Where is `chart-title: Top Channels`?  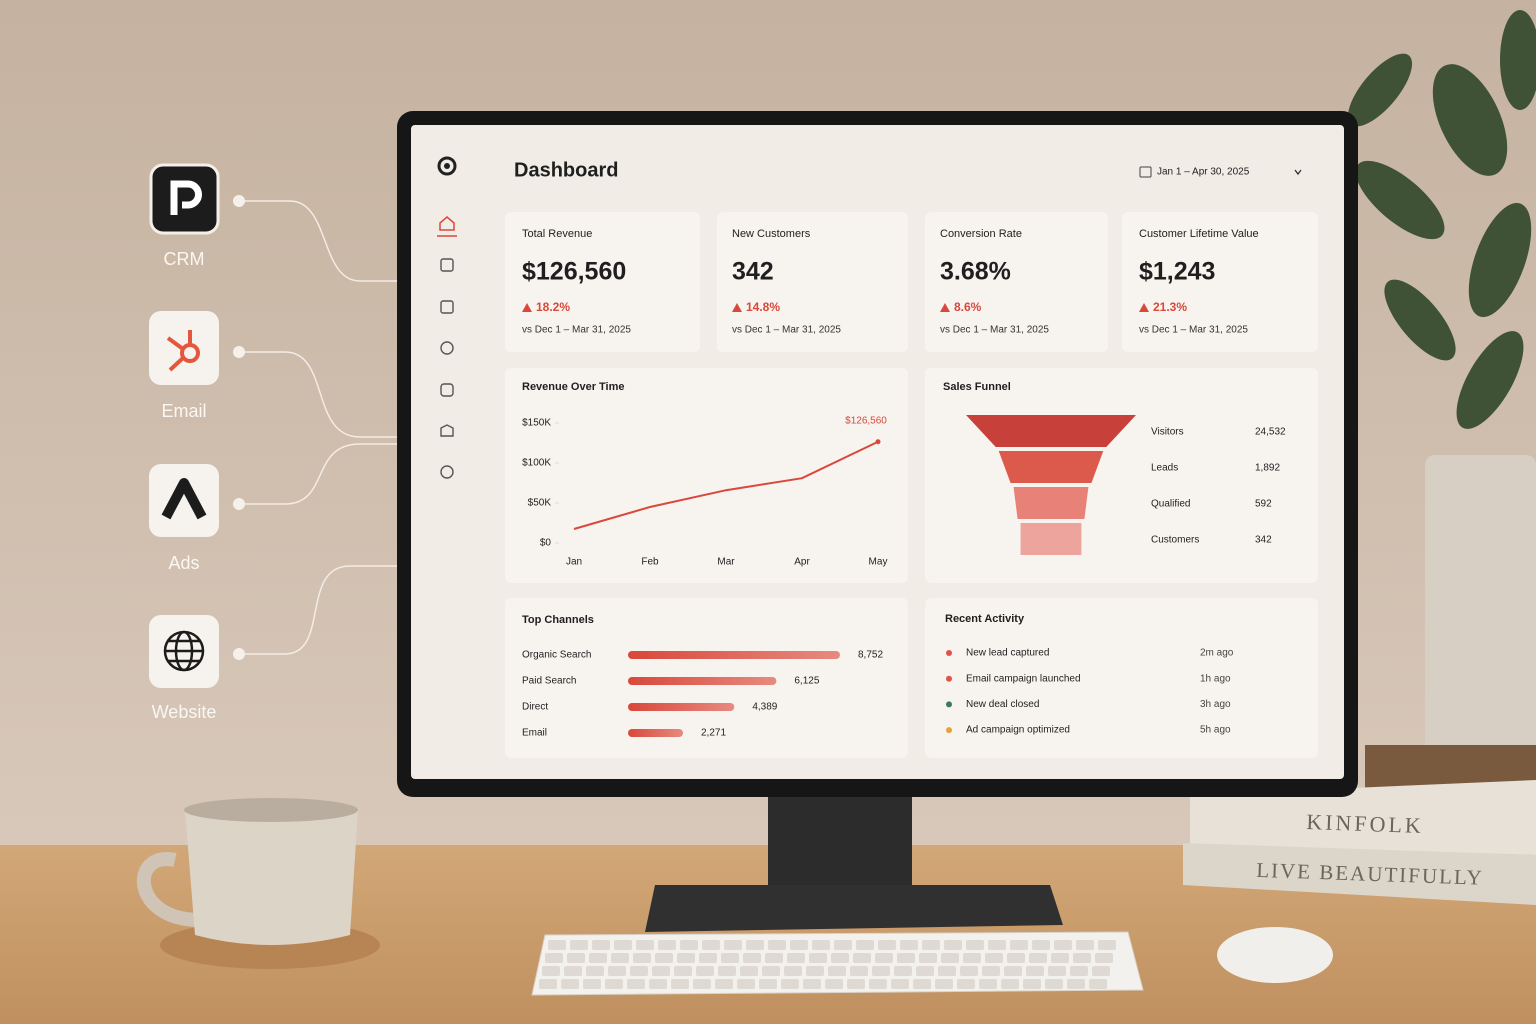
chart-title: Top Channels is located at coordinates (558, 620).